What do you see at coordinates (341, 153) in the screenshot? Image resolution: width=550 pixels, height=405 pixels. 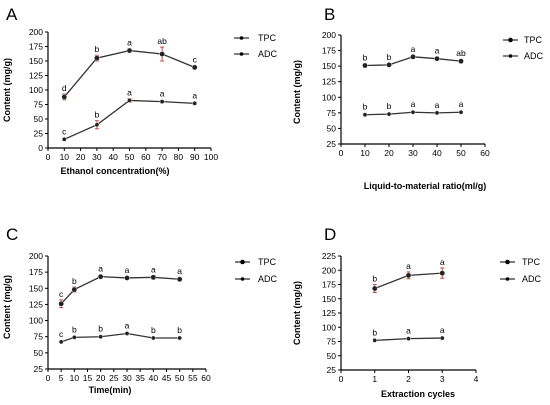 I see `x-tick-label-b: 0` at bounding box center [341, 153].